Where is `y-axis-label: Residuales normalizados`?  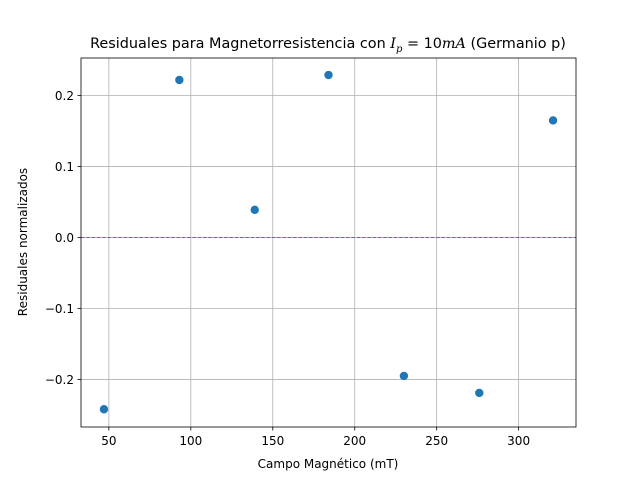
y-axis-label: Residuales normalizados is located at coordinates (23, 242).